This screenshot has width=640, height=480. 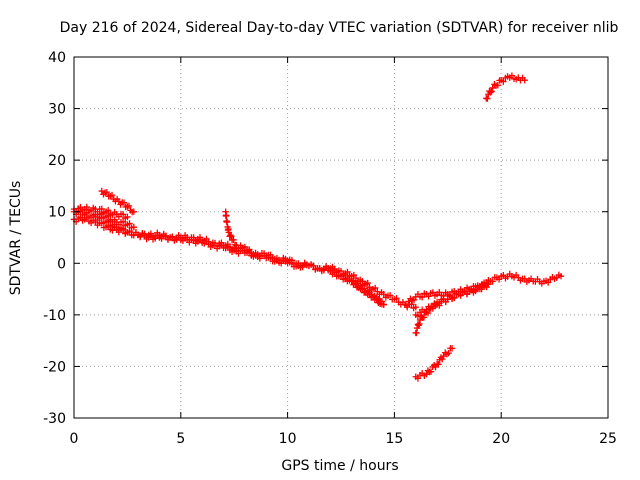 What do you see at coordinates (434, 363) in the screenshot?
I see `series-track-low` at bounding box center [434, 363].